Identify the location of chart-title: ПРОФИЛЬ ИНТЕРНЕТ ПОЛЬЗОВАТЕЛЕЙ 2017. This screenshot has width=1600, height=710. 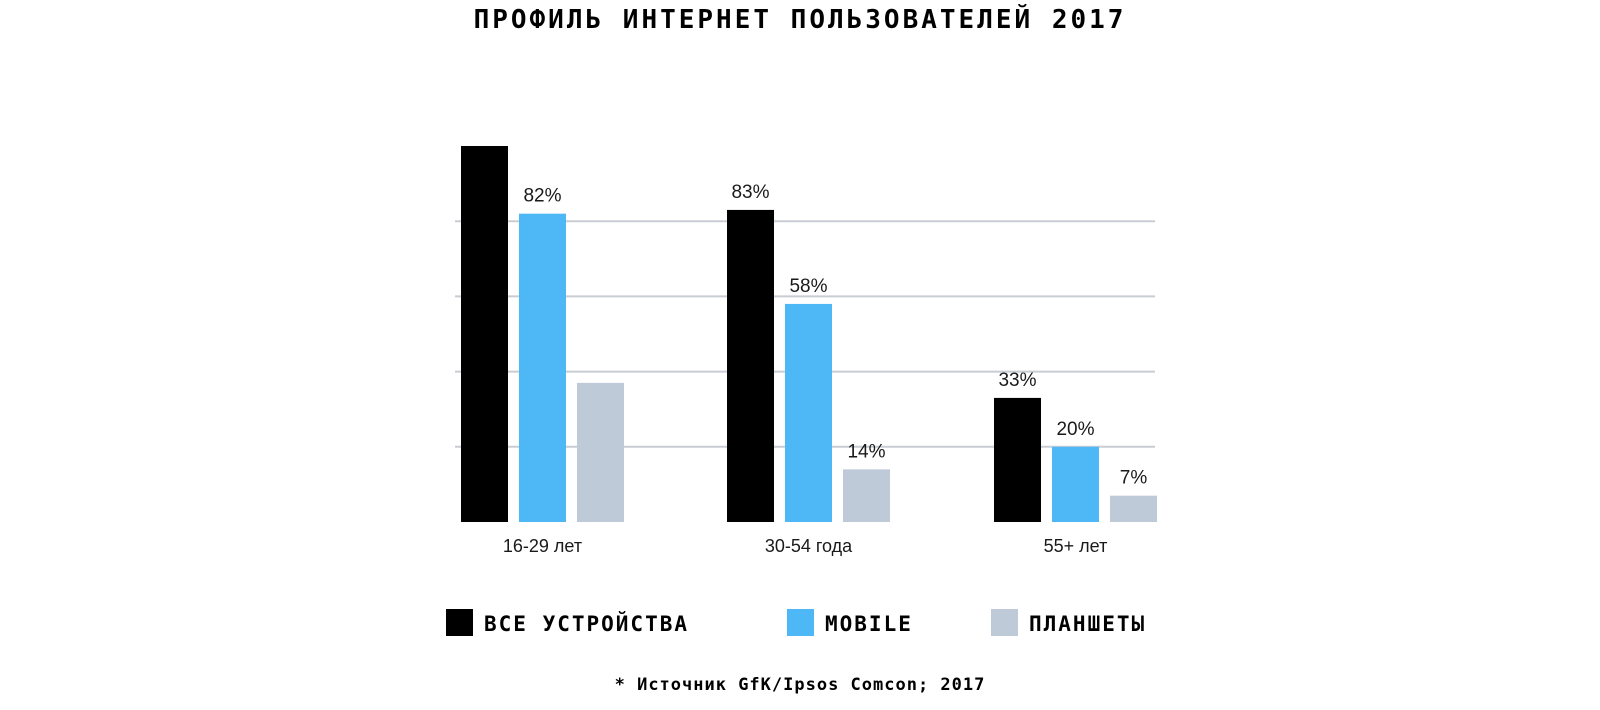
(800, 19).